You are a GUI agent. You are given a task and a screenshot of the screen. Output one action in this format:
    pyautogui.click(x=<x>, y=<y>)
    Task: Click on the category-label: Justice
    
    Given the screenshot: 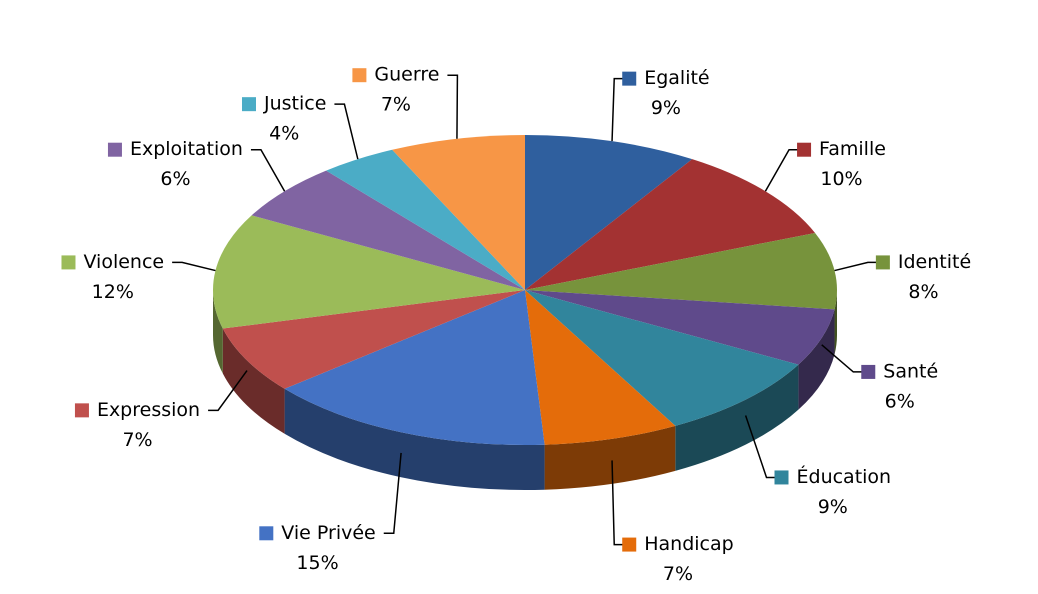 What is the action you would take?
    pyautogui.click(x=294, y=104)
    